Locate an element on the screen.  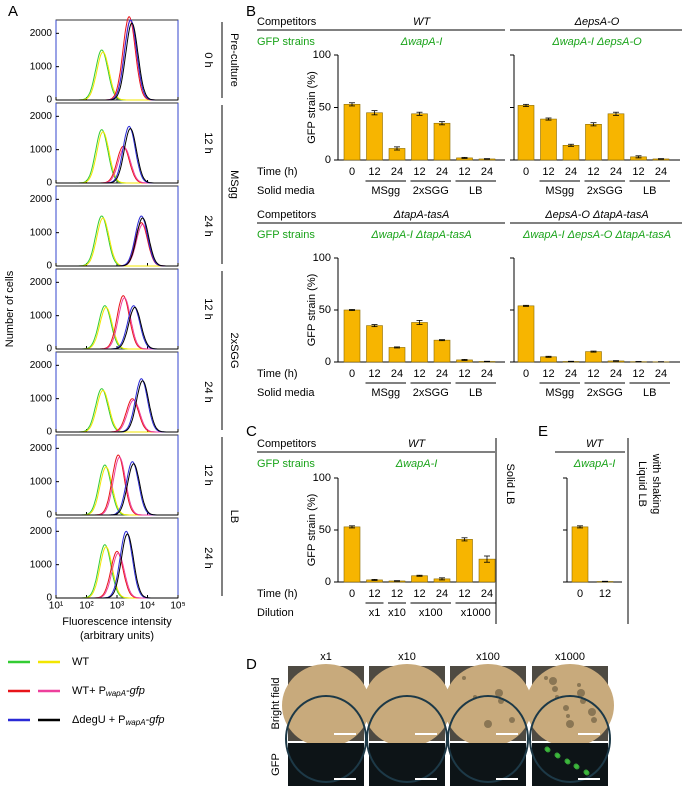
group-label: x1 is located at coordinates (375, 613).